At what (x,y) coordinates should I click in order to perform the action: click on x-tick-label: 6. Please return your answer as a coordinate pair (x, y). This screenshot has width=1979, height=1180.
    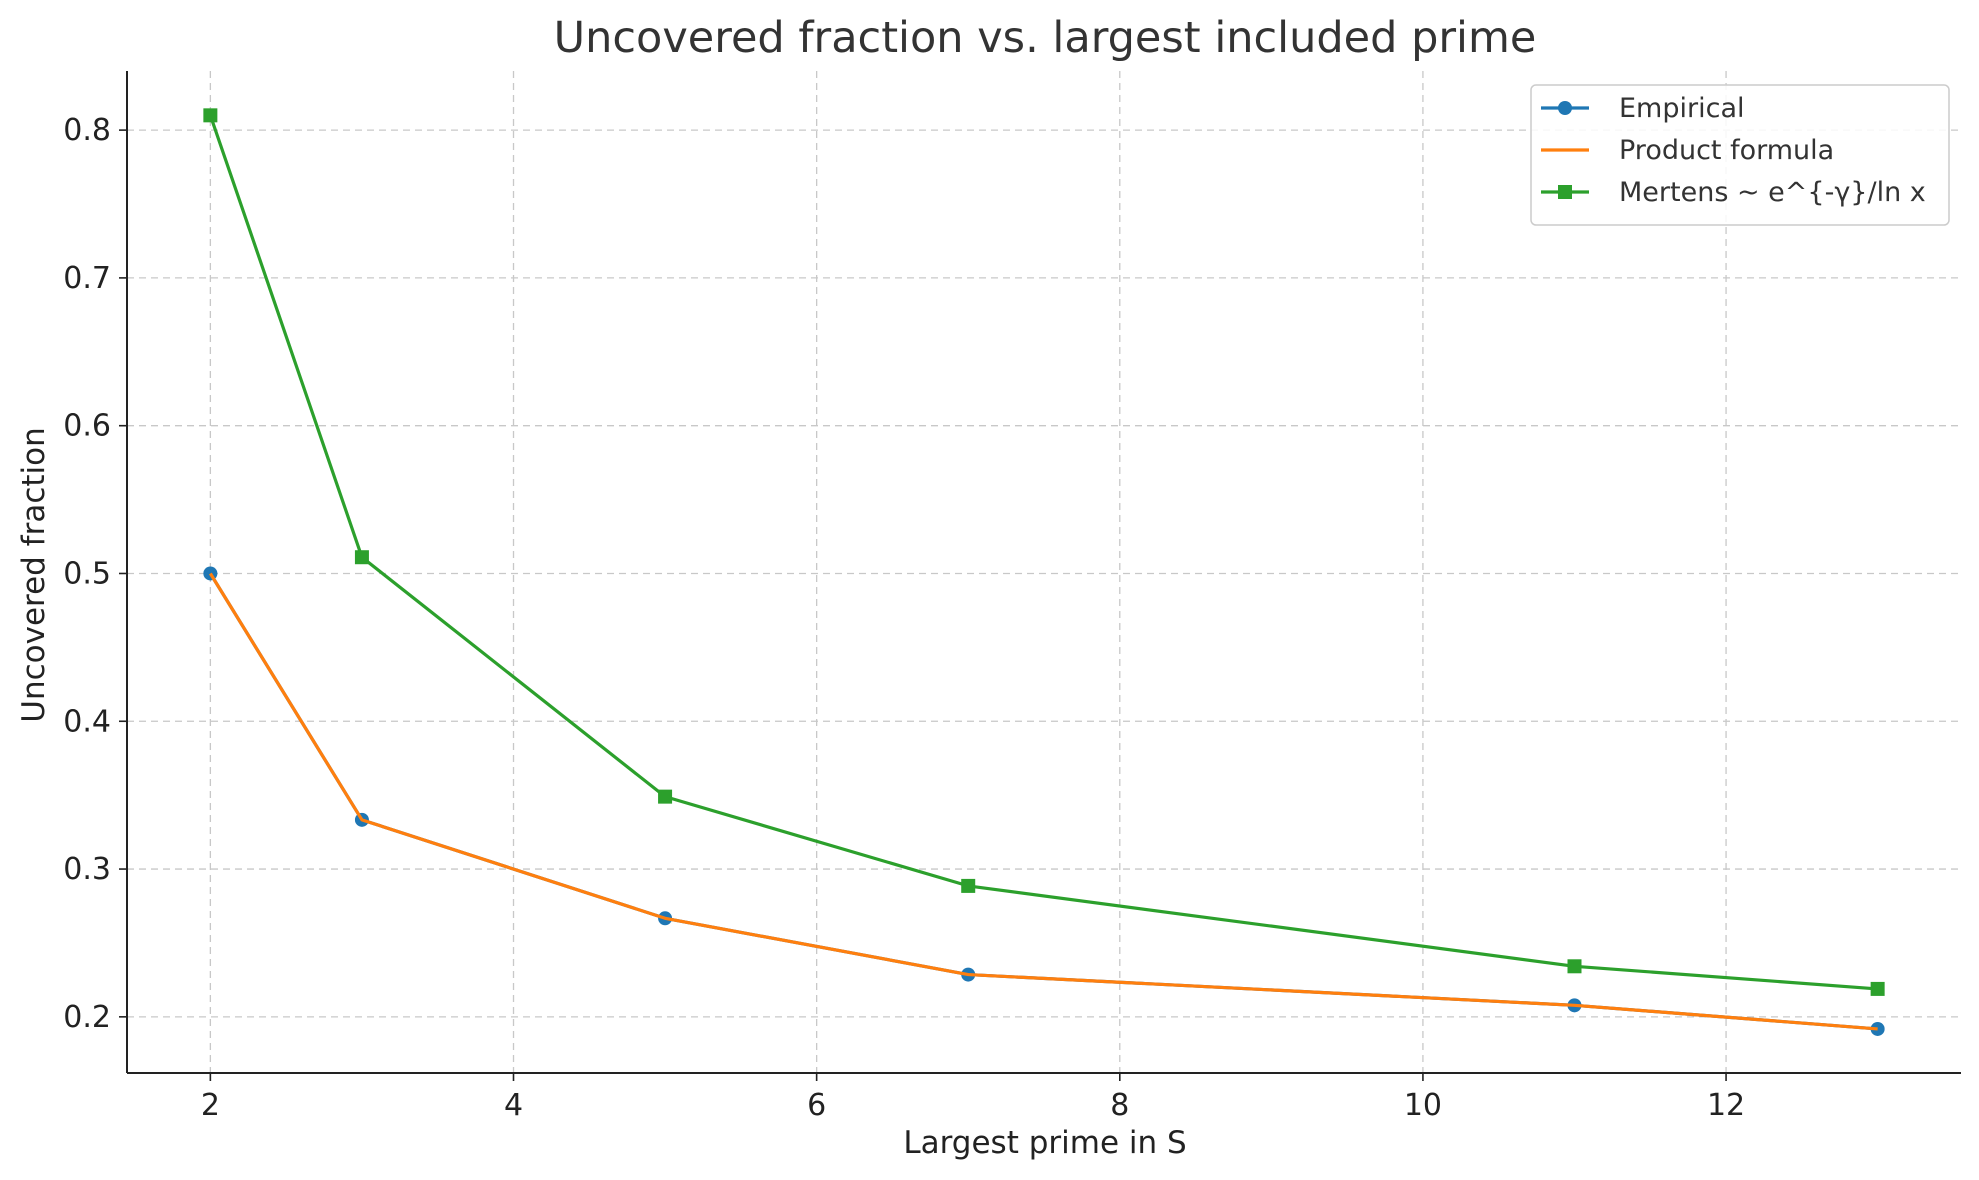
    Looking at the image, I should click on (816, 1105).